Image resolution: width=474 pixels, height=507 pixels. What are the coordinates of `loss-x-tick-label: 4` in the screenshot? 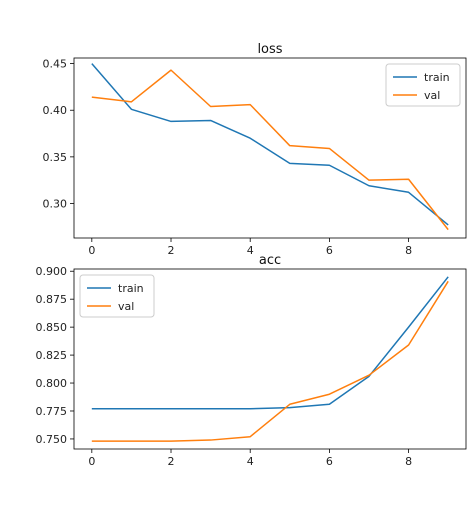 It's located at (250, 250).